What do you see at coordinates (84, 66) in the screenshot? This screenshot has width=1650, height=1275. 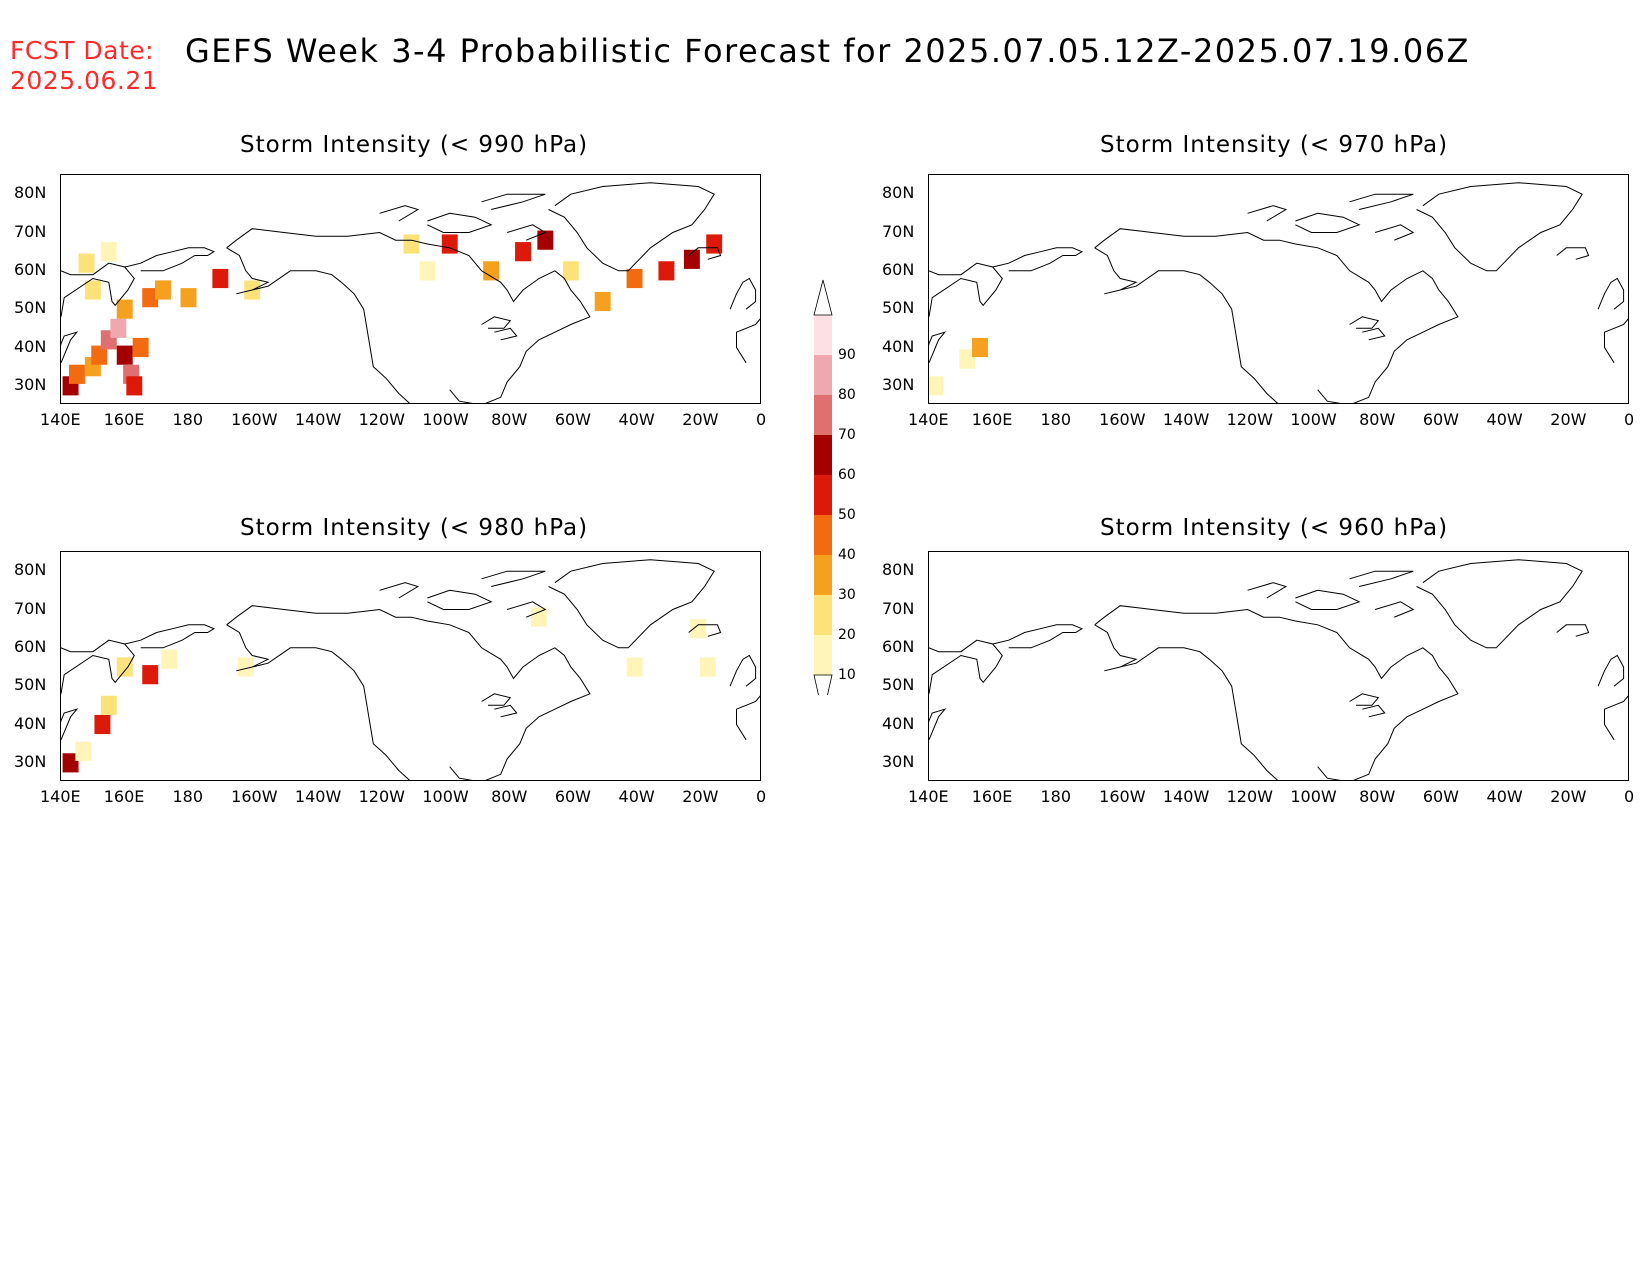 I see `fcst-date-block: FCST Date: 2025.06.21` at bounding box center [84, 66].